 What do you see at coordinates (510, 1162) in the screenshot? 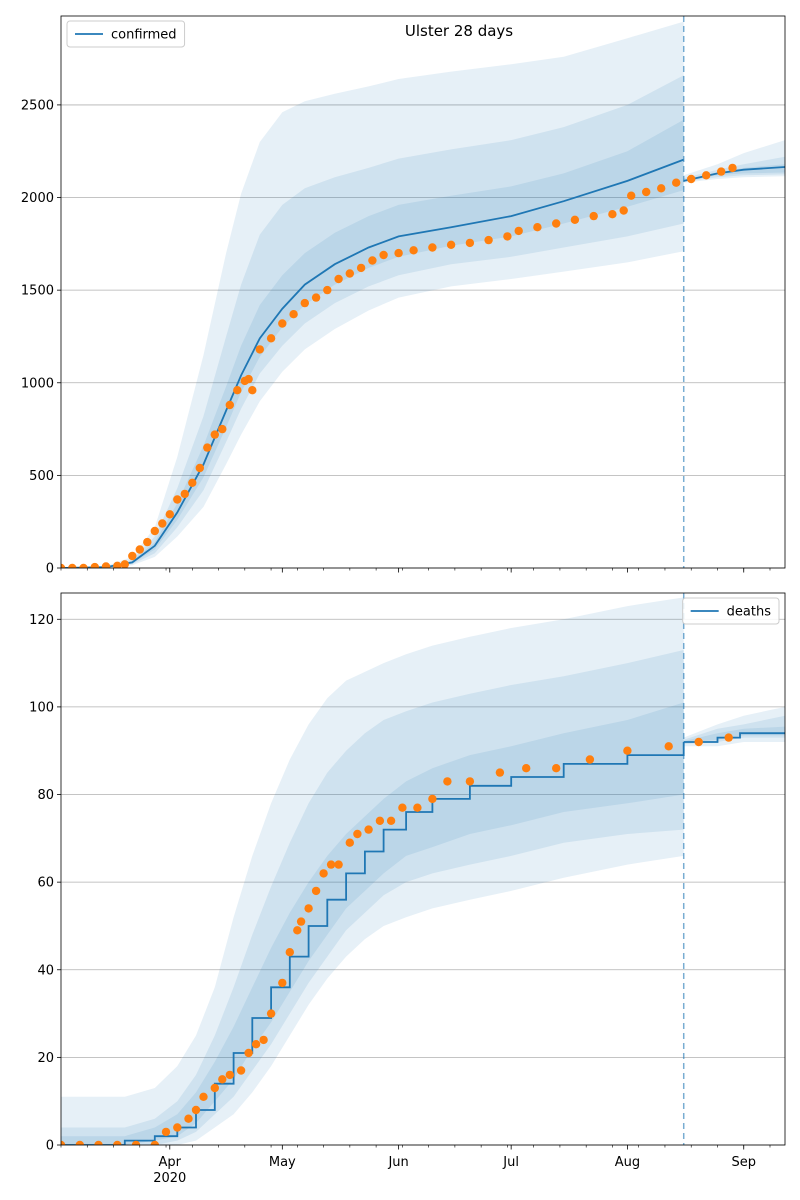
I see `x-tick-label: Jul` at bounding box center [510, 1162].